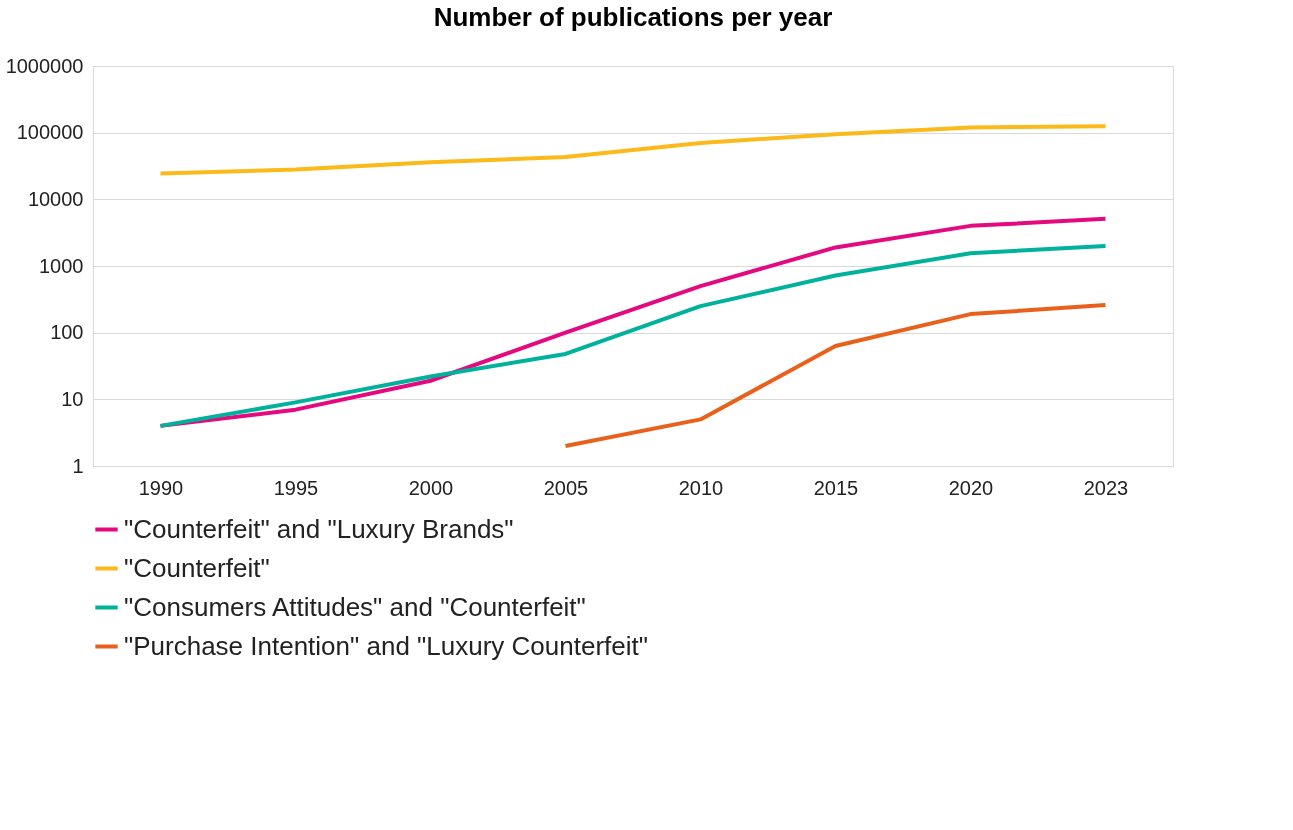 This screenshot has width=1293, height=830. What do you see at coordinates (1106, 487) in the screenshot?
I see `x-tick-label: 2023` at bounding box center [1106, 487].